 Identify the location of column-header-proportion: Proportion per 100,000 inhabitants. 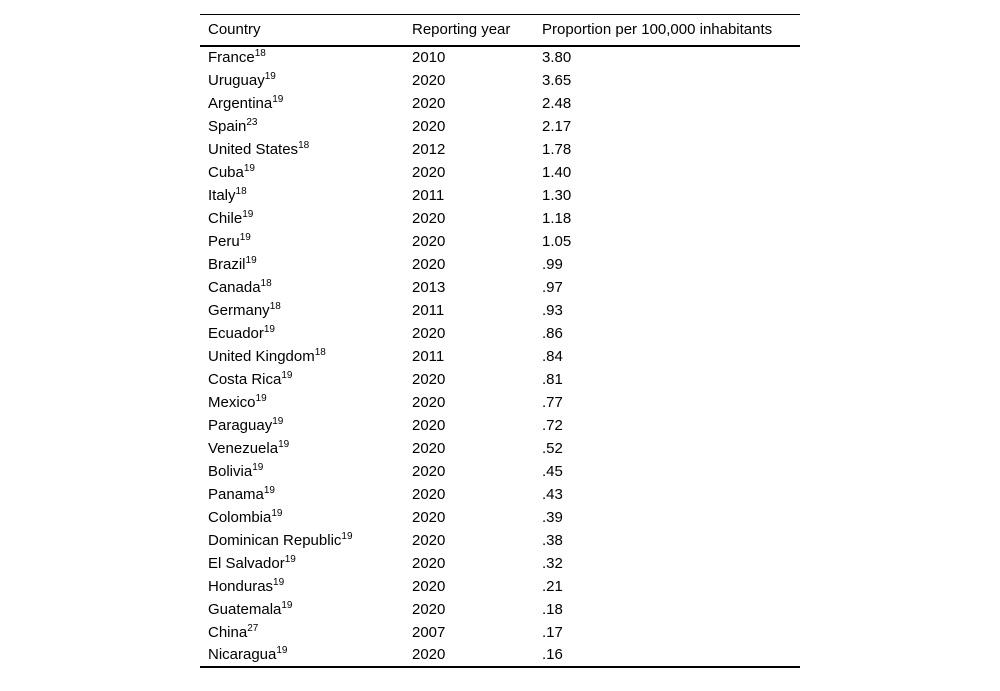
(657, 30).